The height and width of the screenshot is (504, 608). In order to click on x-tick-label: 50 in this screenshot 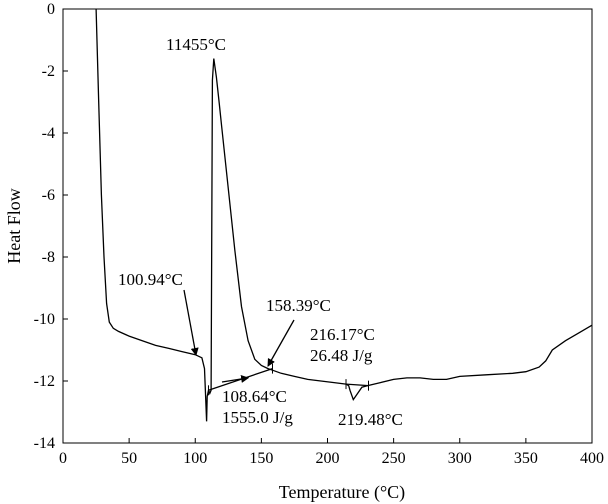, I will do `click(129, 458)`.